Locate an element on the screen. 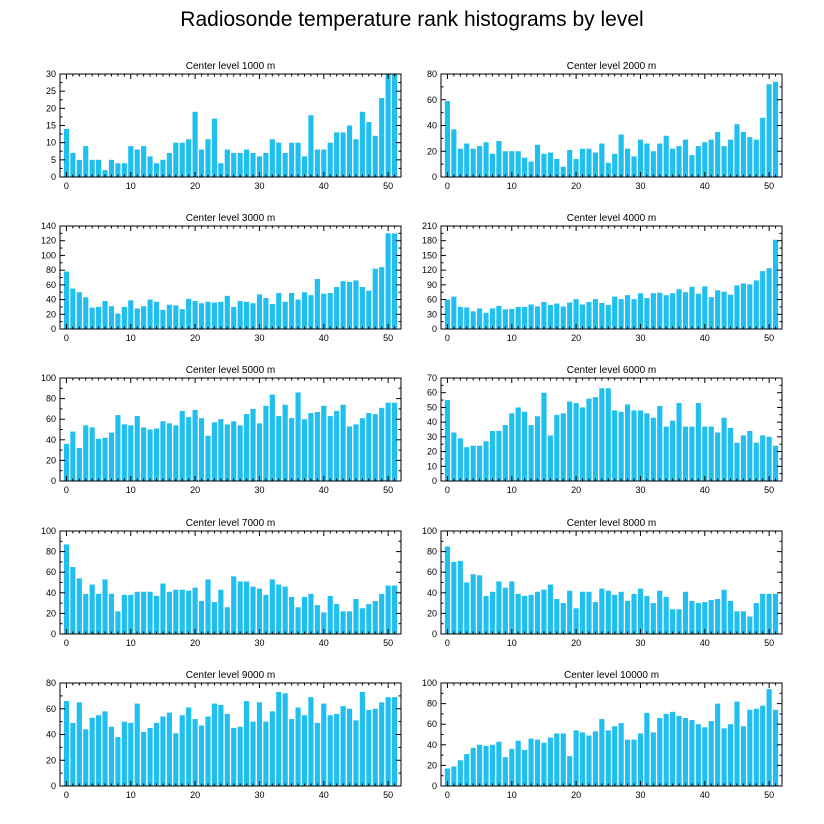  x-tick-label: 10 is located at coordinates (131, 795).